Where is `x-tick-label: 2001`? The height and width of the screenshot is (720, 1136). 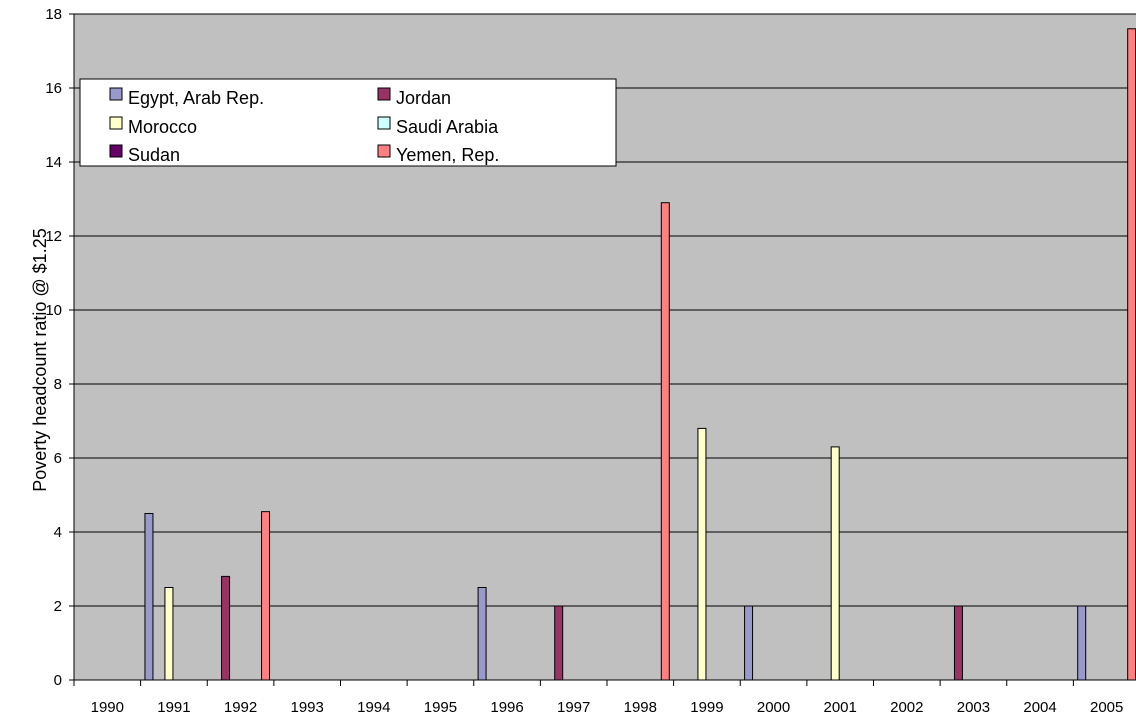
x-tick-label: 2001 is located at coordinates (840, 707).